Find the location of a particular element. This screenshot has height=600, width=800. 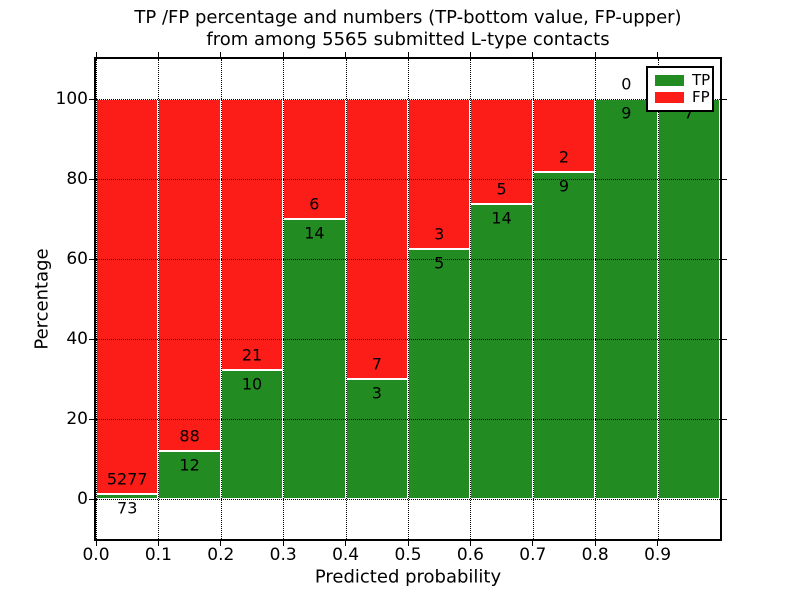

bar-count-tp: 3 is located at coordinates (376, 393).